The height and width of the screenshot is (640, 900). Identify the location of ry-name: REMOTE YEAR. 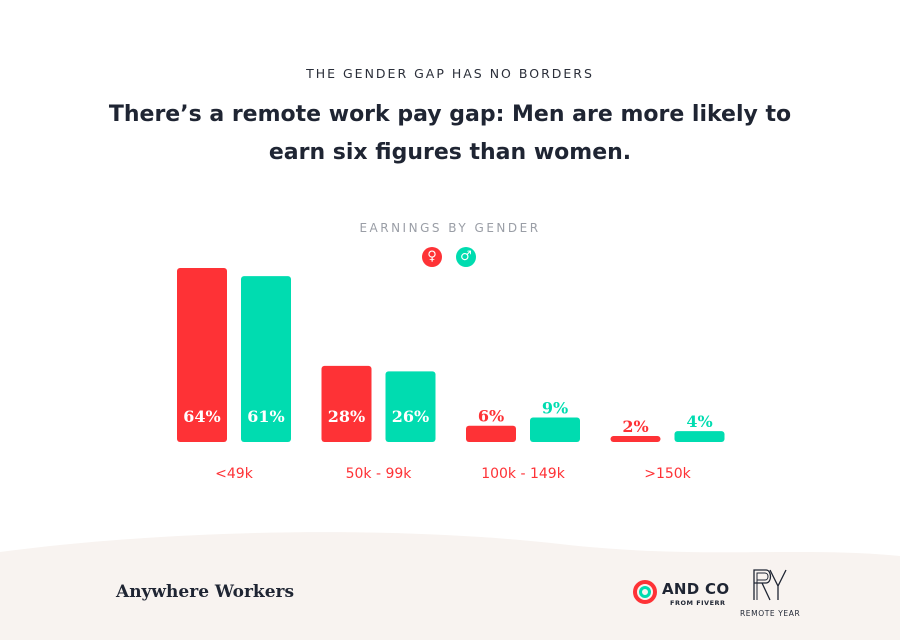
(770, 613).